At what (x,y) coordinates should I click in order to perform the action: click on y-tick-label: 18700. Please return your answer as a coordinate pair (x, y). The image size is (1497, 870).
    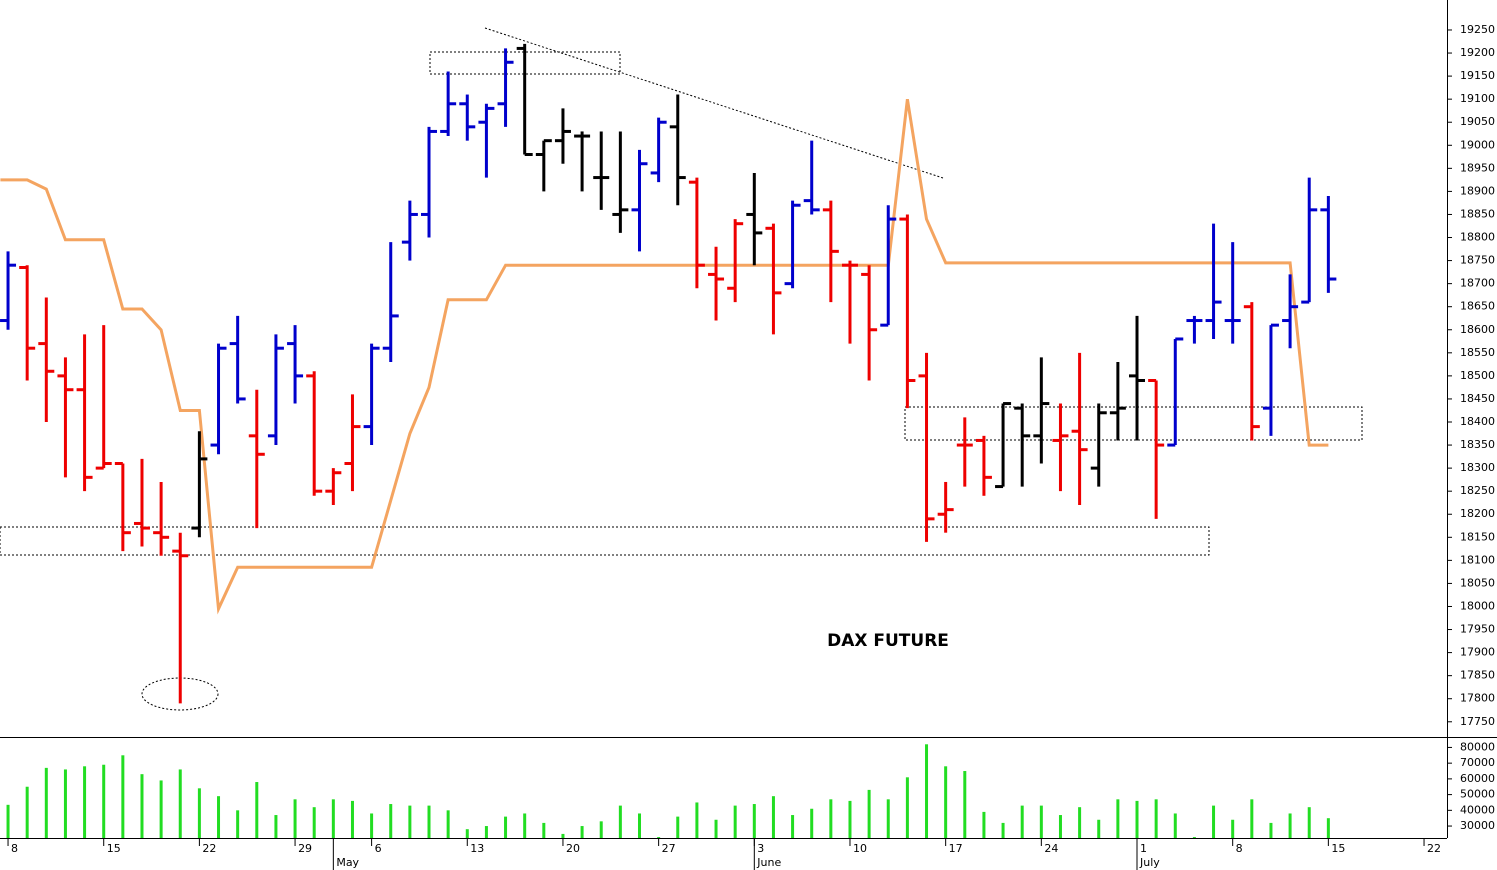
    Looking at the image, I should click on (1477, 283).